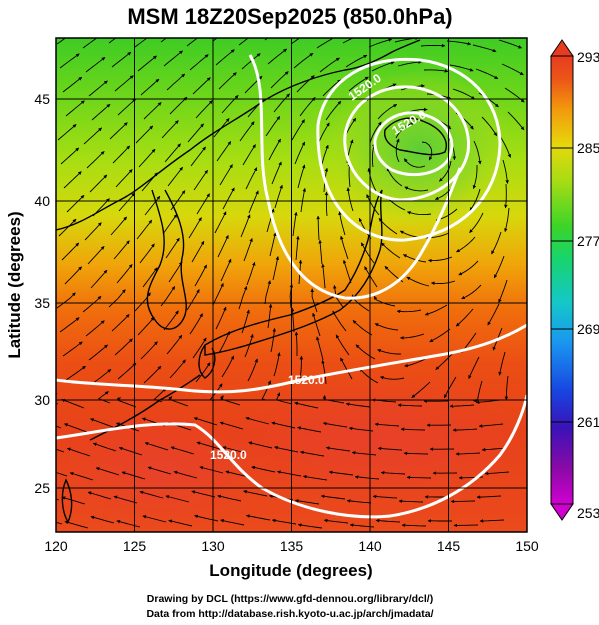  I want to click on coastline-taiwan, so click(67, 501).